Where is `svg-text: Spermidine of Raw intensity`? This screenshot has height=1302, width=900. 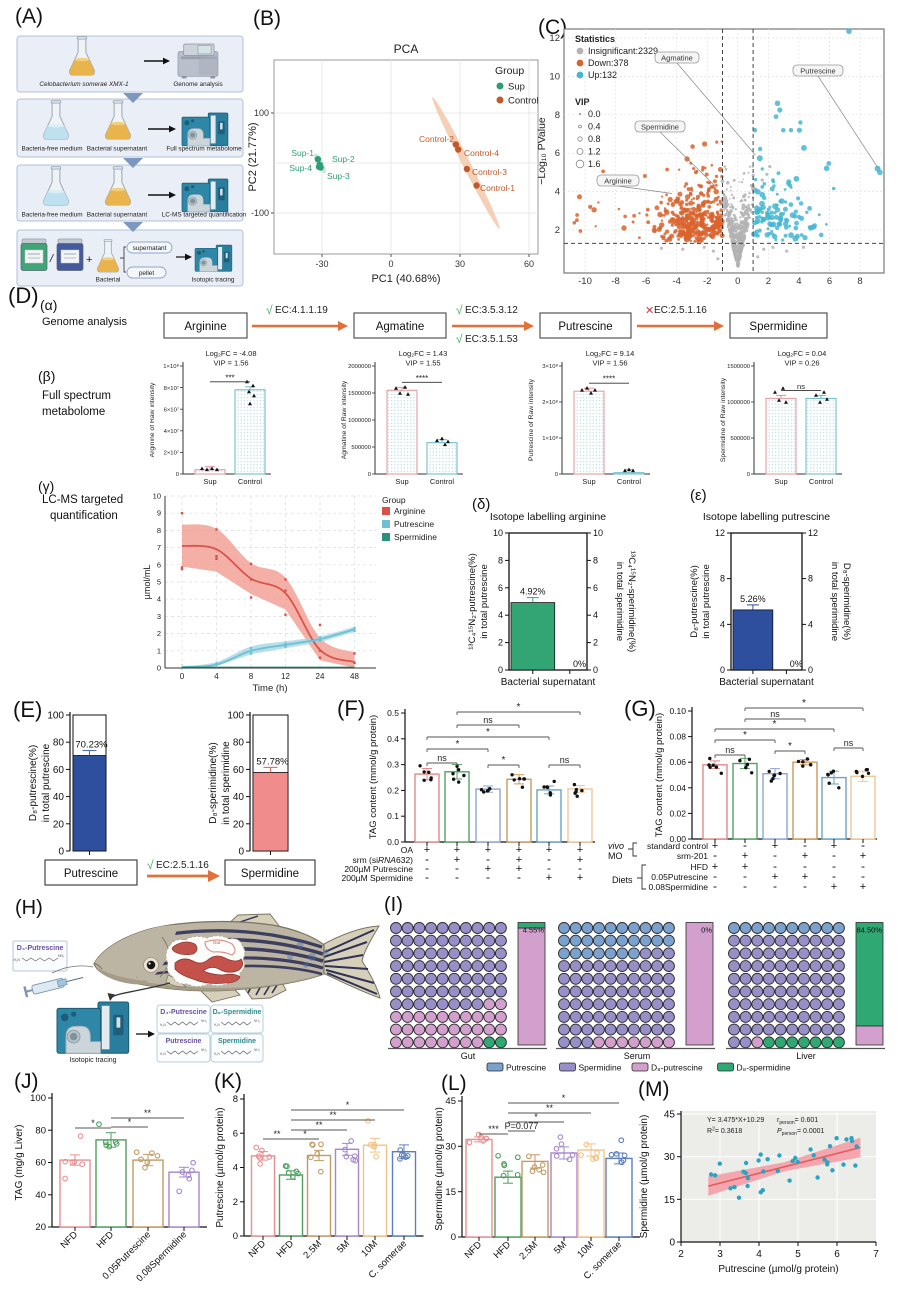
svg-text: Spermidine of Raw intensity is located at coordinates (723, 419).